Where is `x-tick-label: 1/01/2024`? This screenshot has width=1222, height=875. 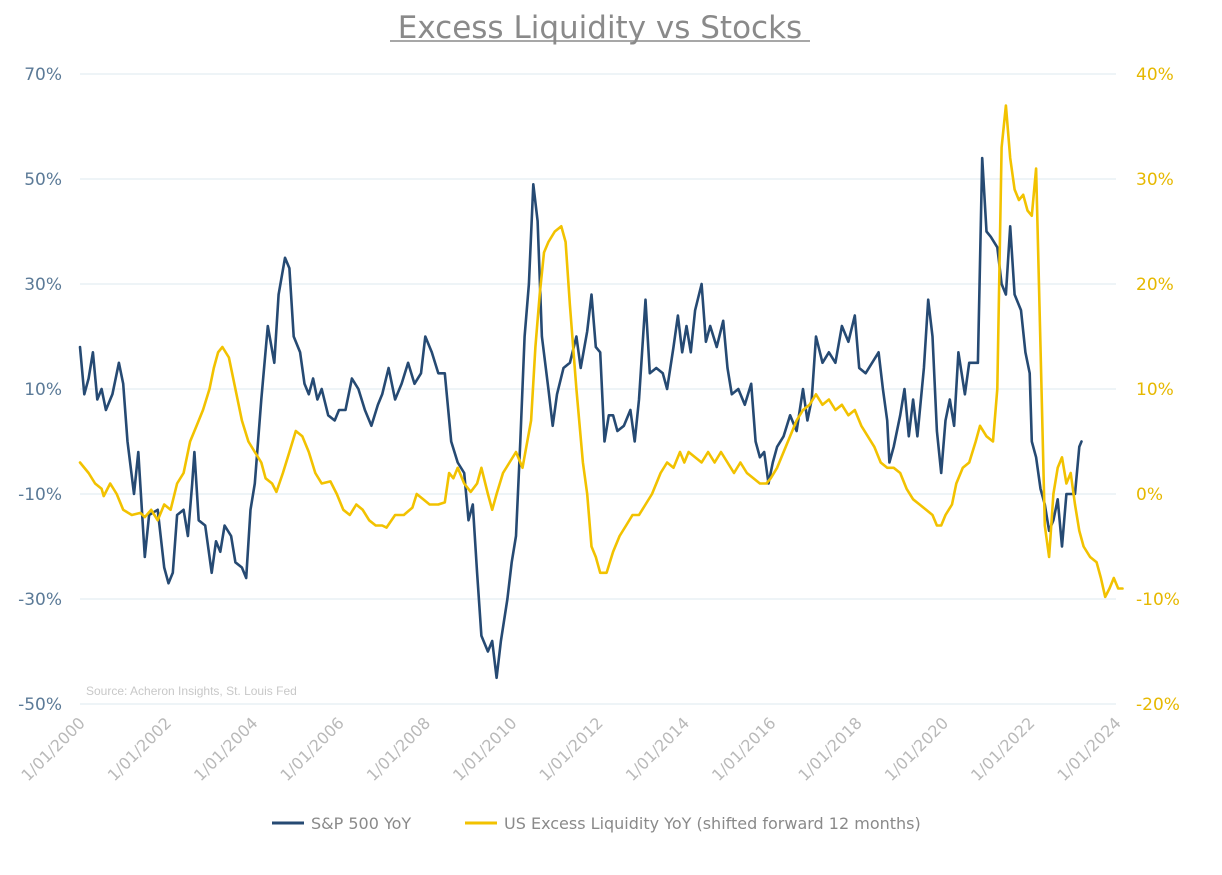 x-tick-label: 1/01/2024 is located at coordinates (1088, 748).